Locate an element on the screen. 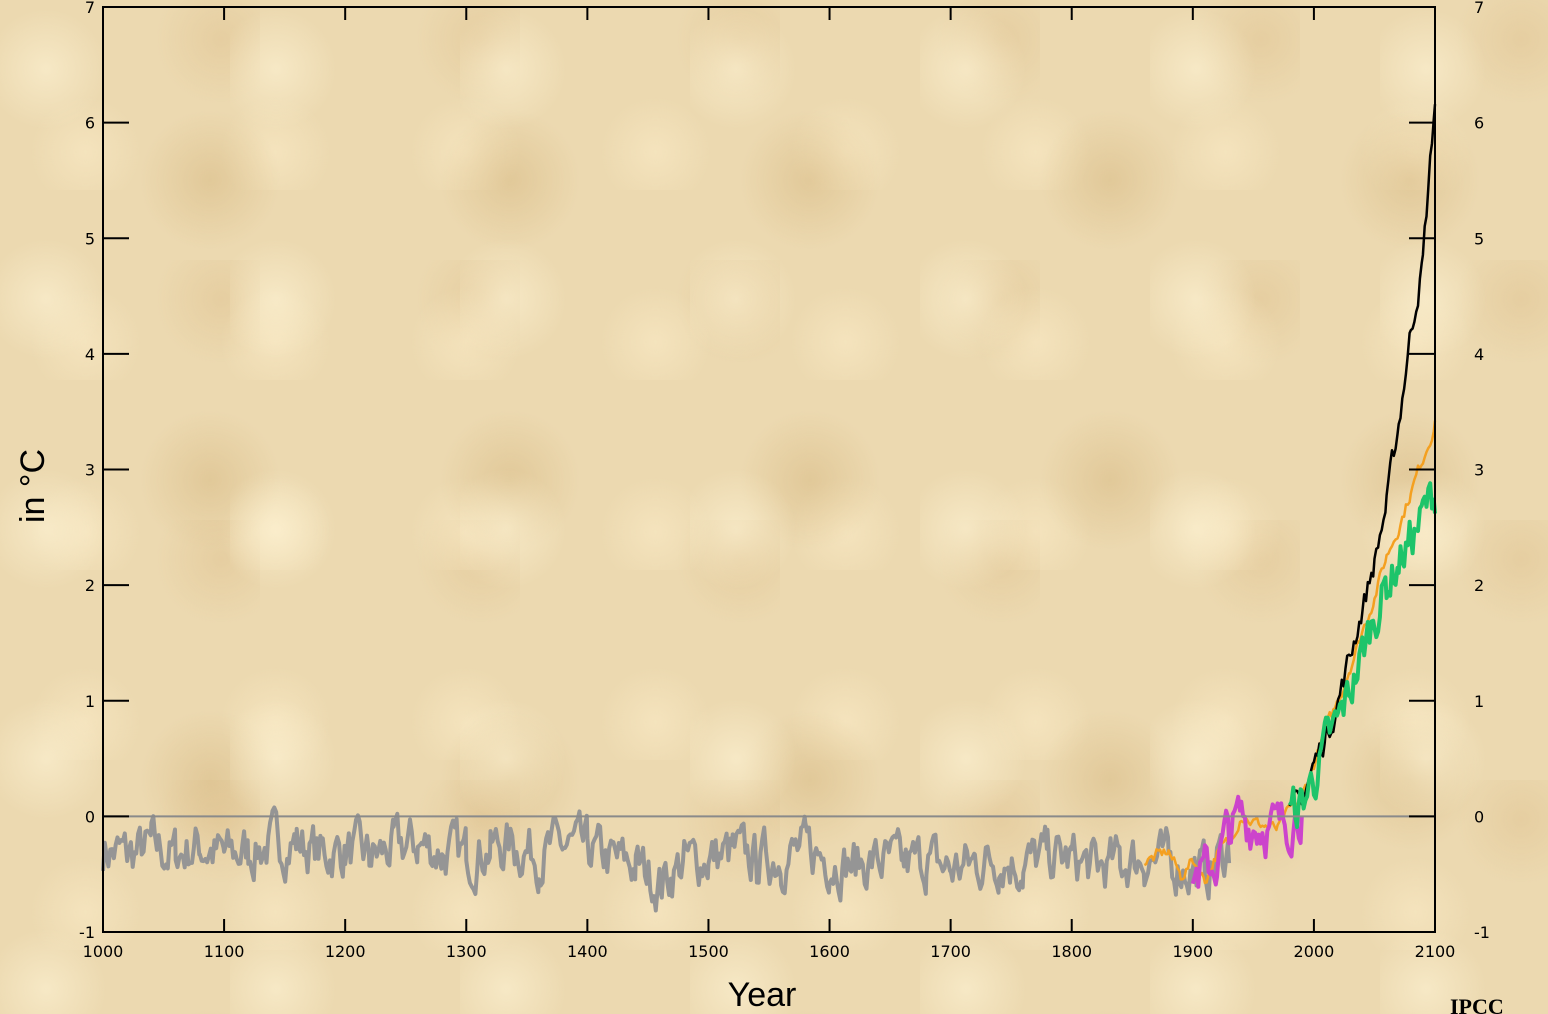  x-tick-label: 1100 is located at coordinates (224, 951).